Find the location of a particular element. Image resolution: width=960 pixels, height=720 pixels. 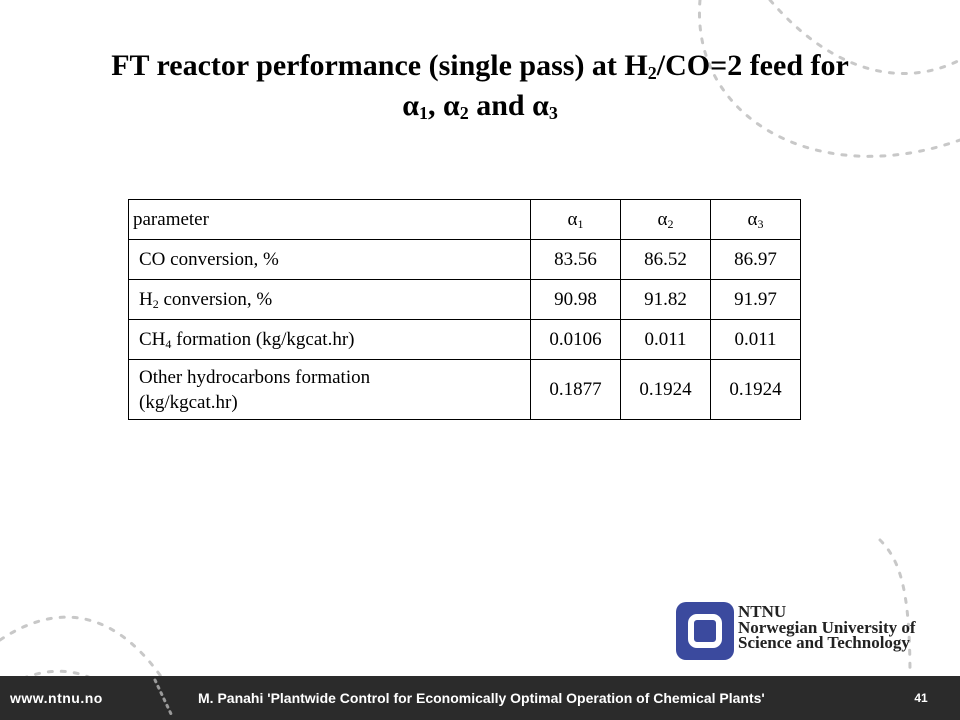

cell-value: 83.56 is located at coordinates (575, 259).